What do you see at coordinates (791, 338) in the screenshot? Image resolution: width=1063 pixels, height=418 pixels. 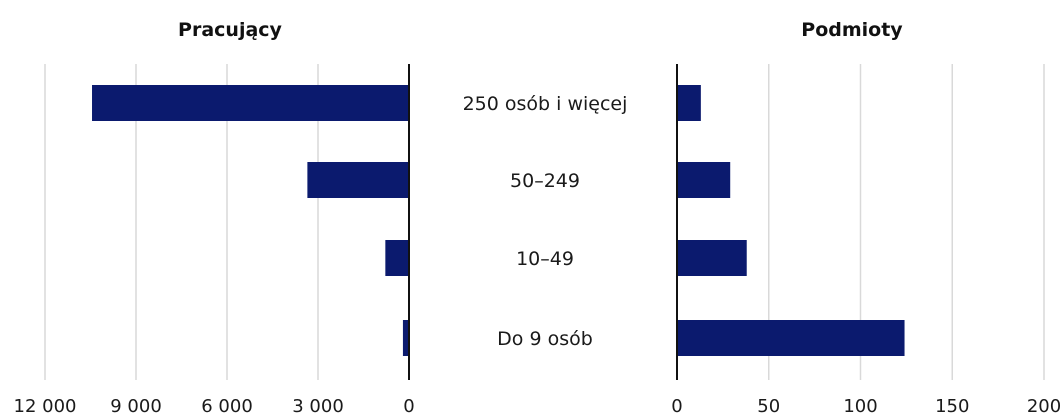 I see `right-bar-do-9-os-b` at bounding box center [791, 338].